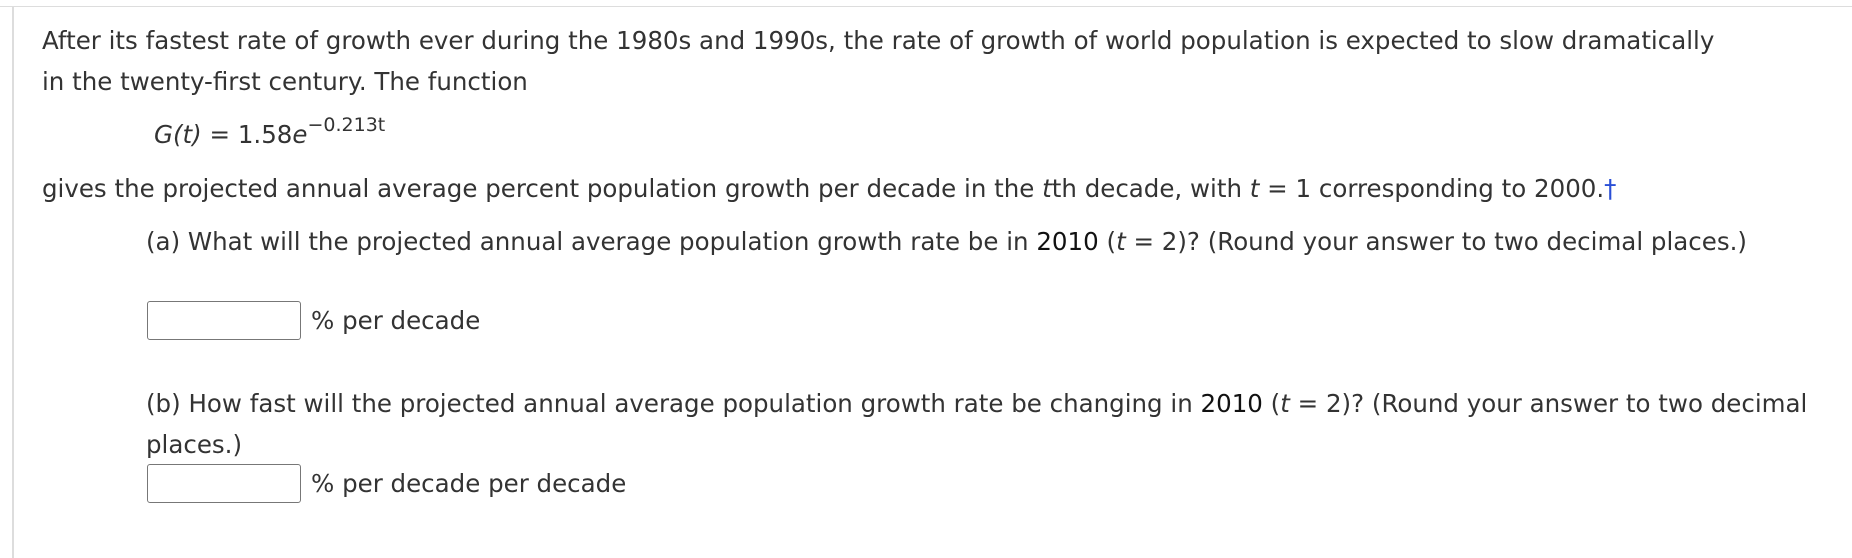 Image resolution: width=1852 pixels, height=558 pixels. Describe the element at coordinates (300, 134) in the screenshot. I see `formula-base: e` at that location.